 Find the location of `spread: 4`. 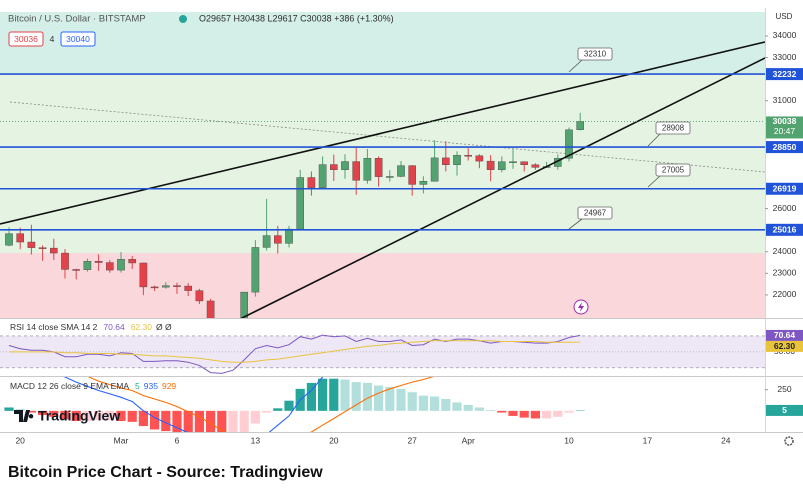

spread: 4 is located at coordinates (52, 39).